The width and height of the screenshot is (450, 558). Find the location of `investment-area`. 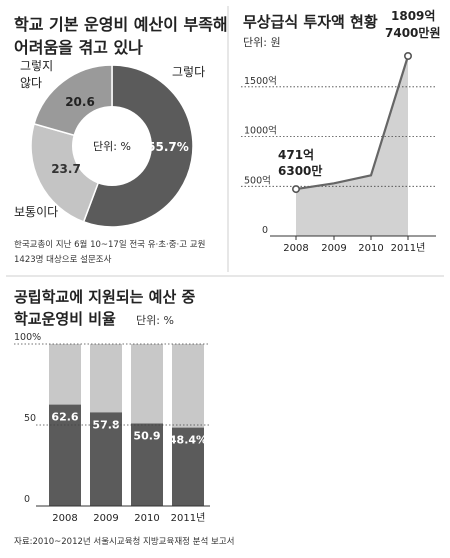

investment-area is located at coordinates (352, 146).